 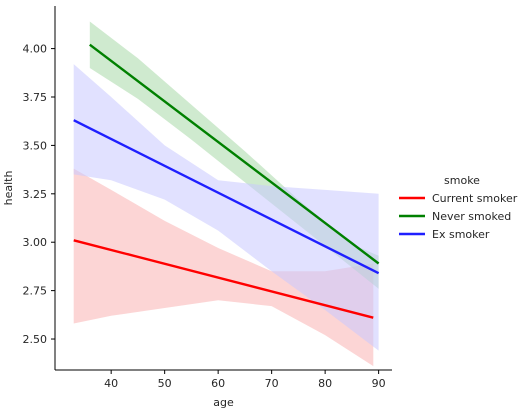 What do you see at coordinates (461, 234) in the screenshot?
I see `legend-label-ex-smoker: Ex smoker` at bounding box center [461, 234].